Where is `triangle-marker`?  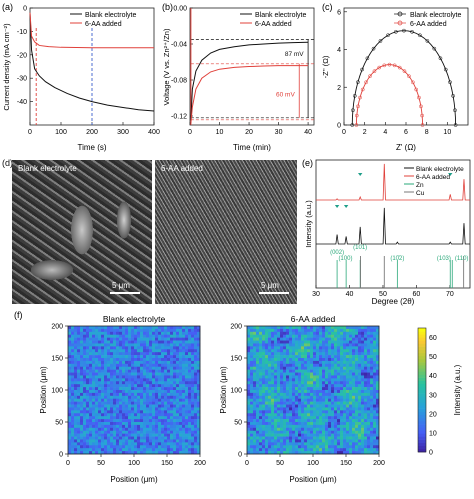 triangle-marker is located at coordinates (337, 206).